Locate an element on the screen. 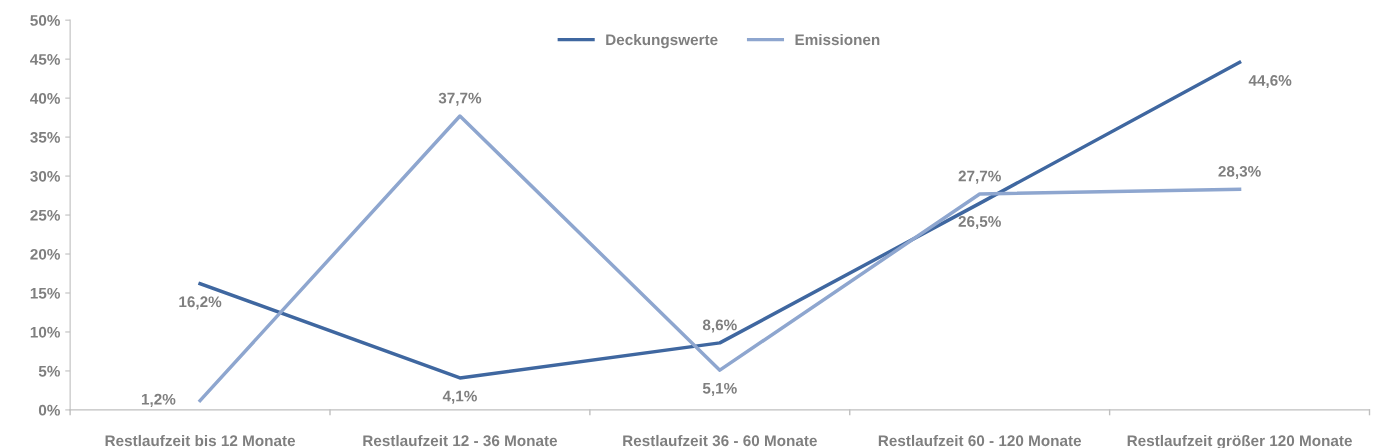  data-label: 16,2% is located at coordinates (200, 303).